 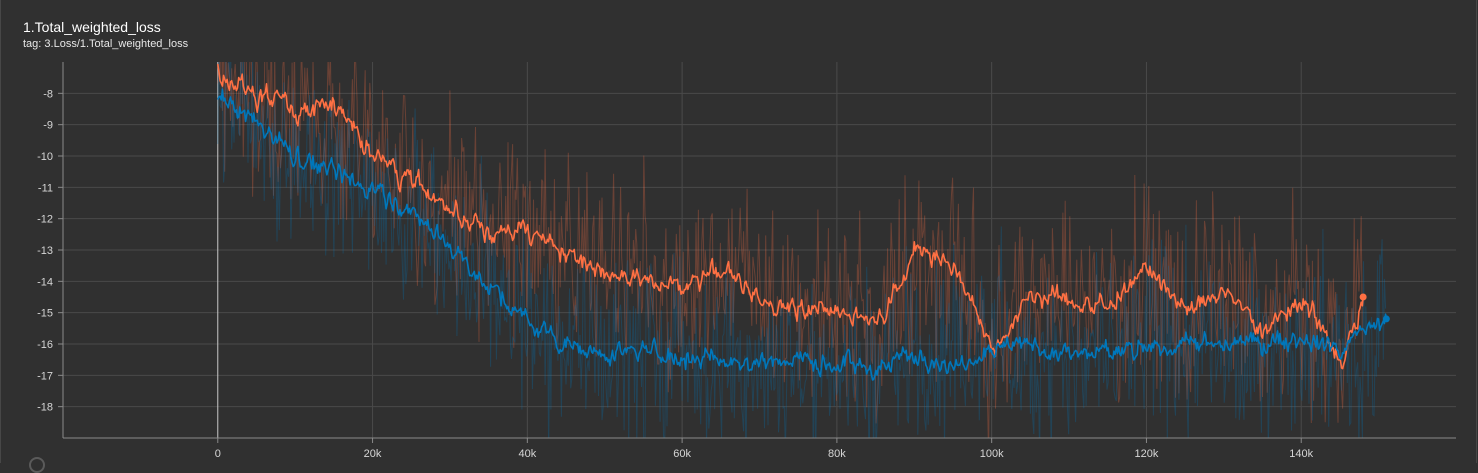 What do you see at coordinates (45, 251) in the screenshot?
I see `y-tick-label: -13` at bounding box center [45, 251].